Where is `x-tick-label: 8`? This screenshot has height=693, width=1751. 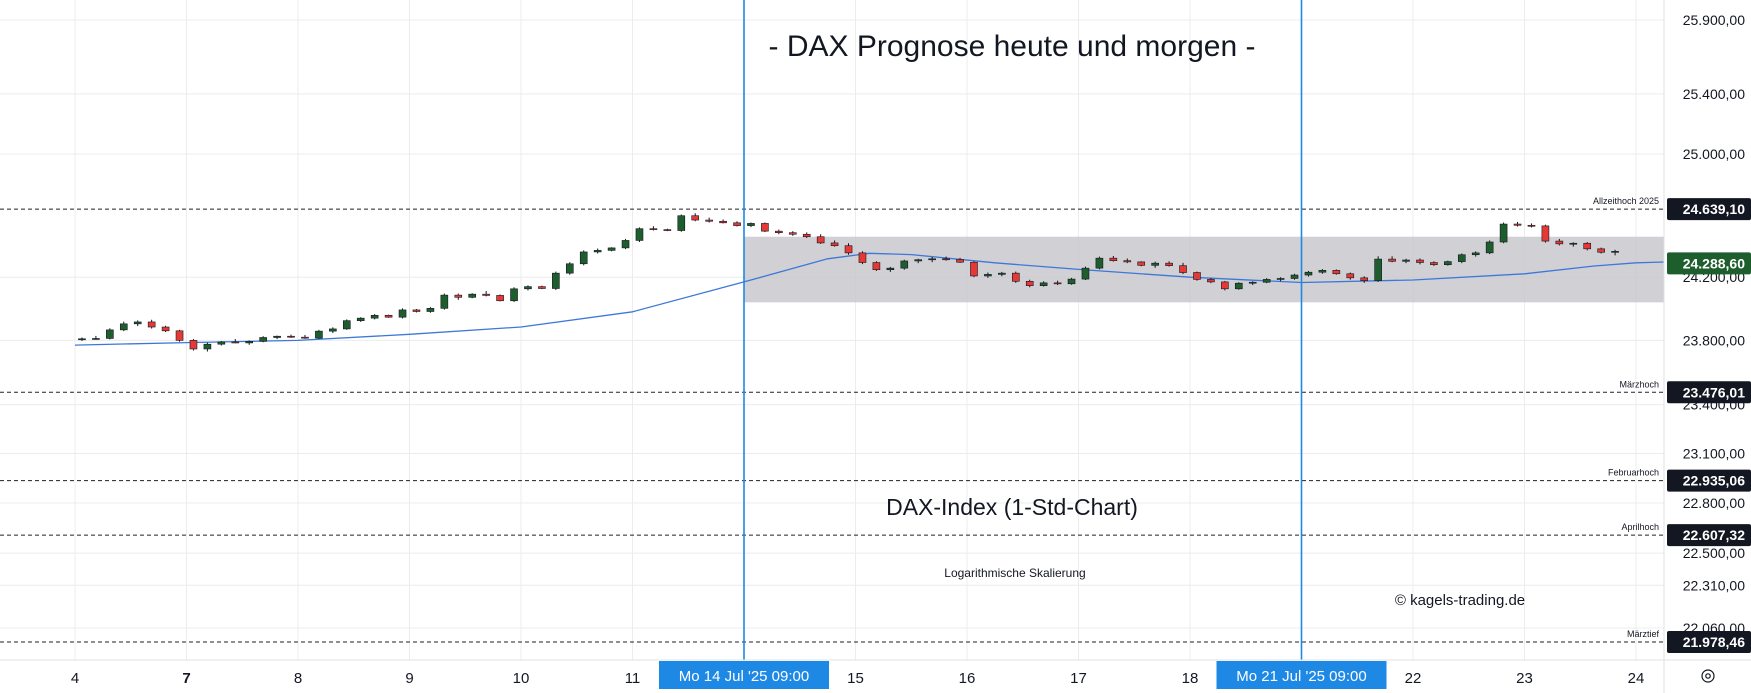
x-tick-label: 8 is located at coordinates (298, 678).